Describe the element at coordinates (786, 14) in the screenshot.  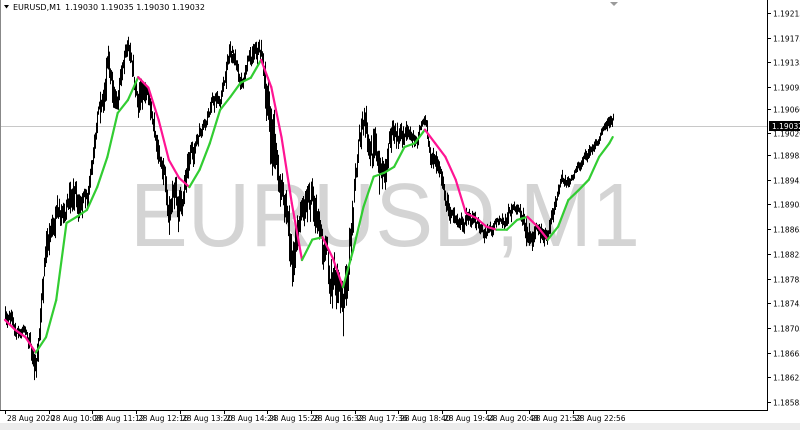
I see `price-tick-label: 1.19215` at that location.